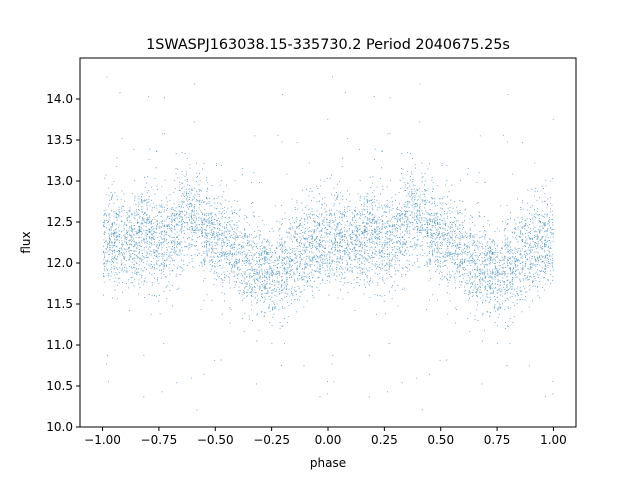 This screenshot has height=480, width=640. Describe the element at coordinates (59, 304) in the screenshot. I see `y-tick-label: 11.5` at that location.